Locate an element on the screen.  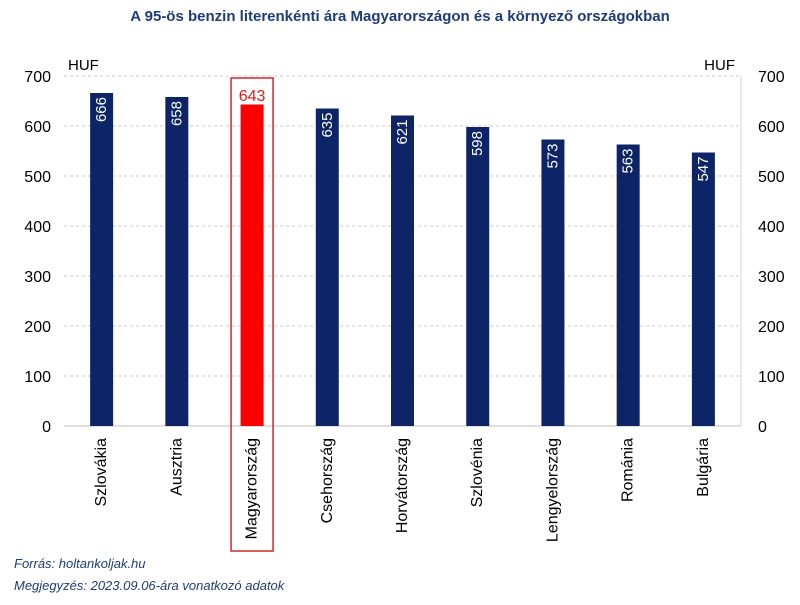
highlight-frame is located at coordinates (252, 314).